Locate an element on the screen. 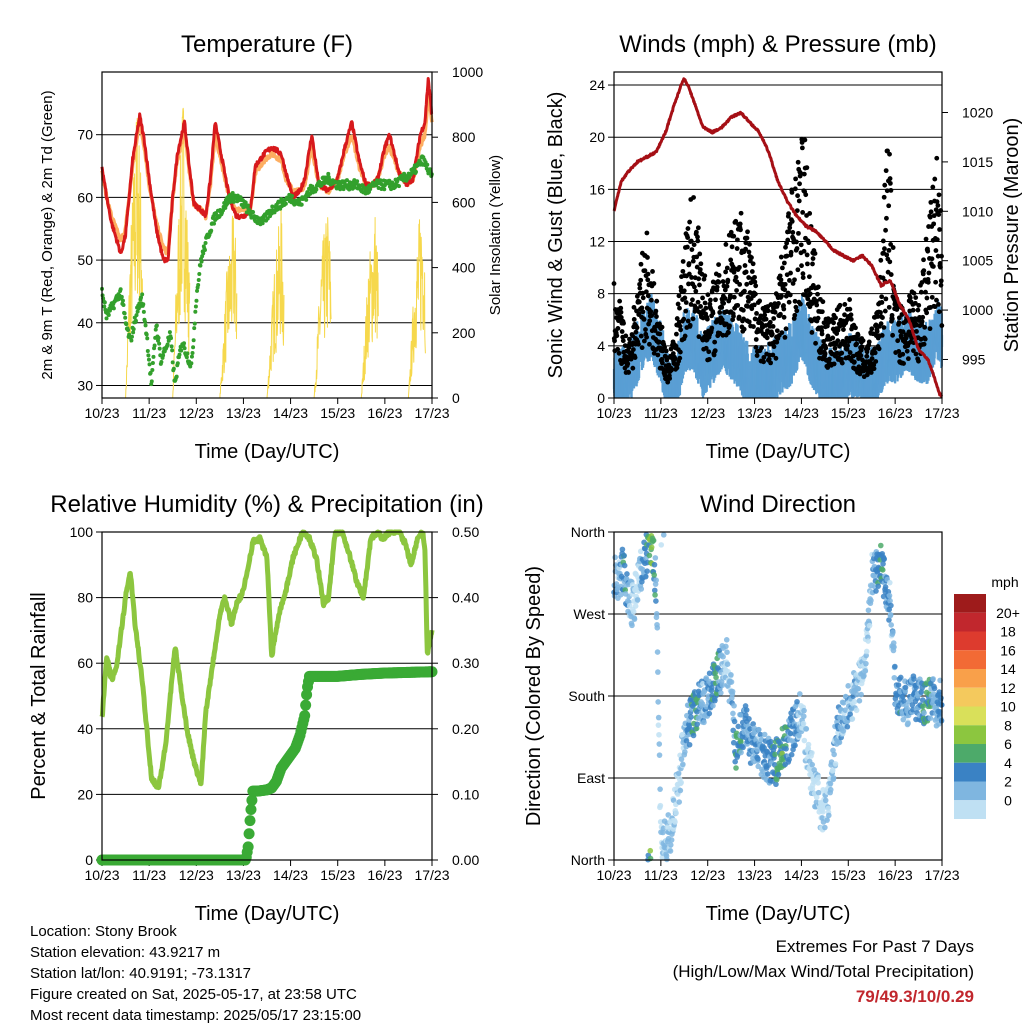 The image size is (1024, 1026). x-tick-label-0: 12/23 is located at coordinates (196, 413).